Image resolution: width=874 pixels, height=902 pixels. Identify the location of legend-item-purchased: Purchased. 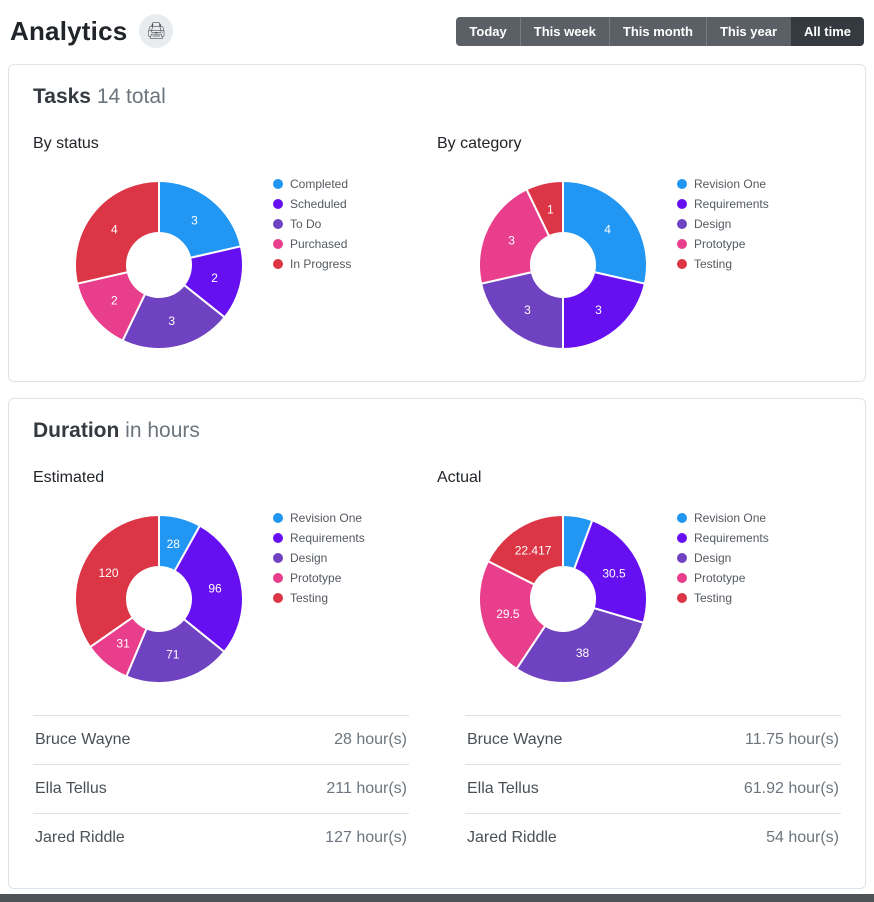
(312, 244).